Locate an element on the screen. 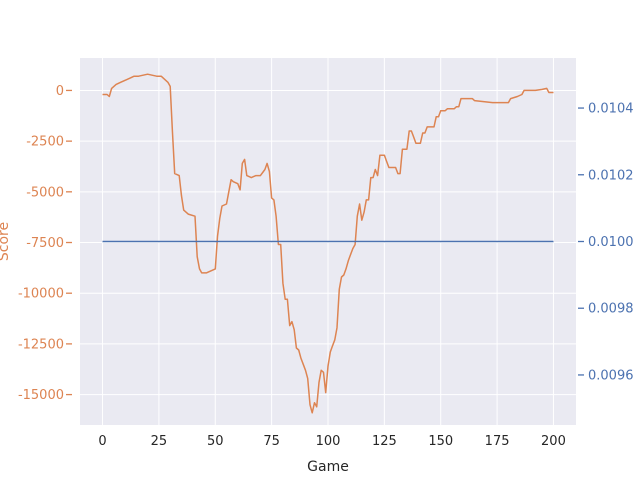  x-axis-label: Game is located at coordinates (328, 467).